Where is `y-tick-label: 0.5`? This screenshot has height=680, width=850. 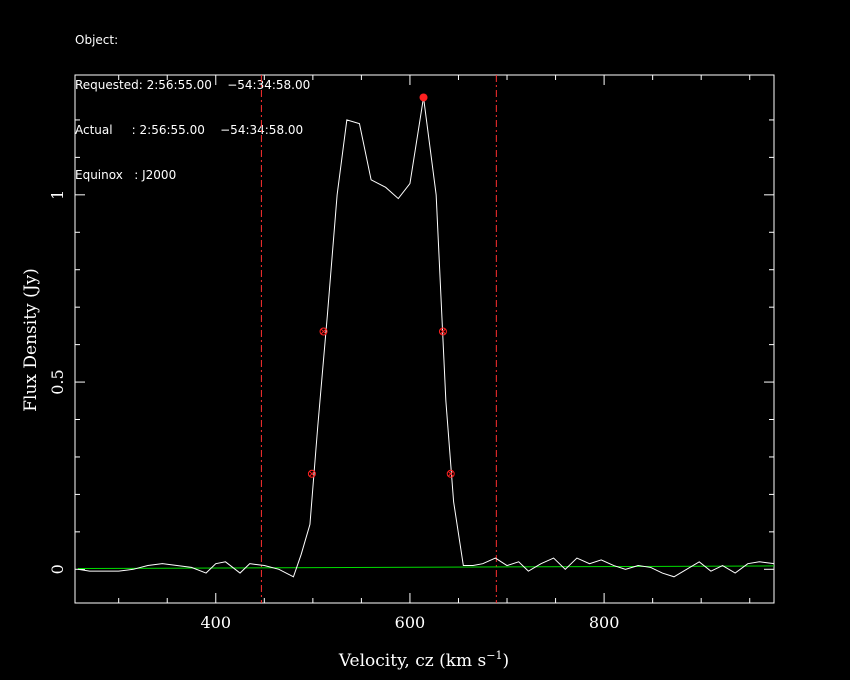
y-tick-label: 0.5 is located at coordinates (57, 381).